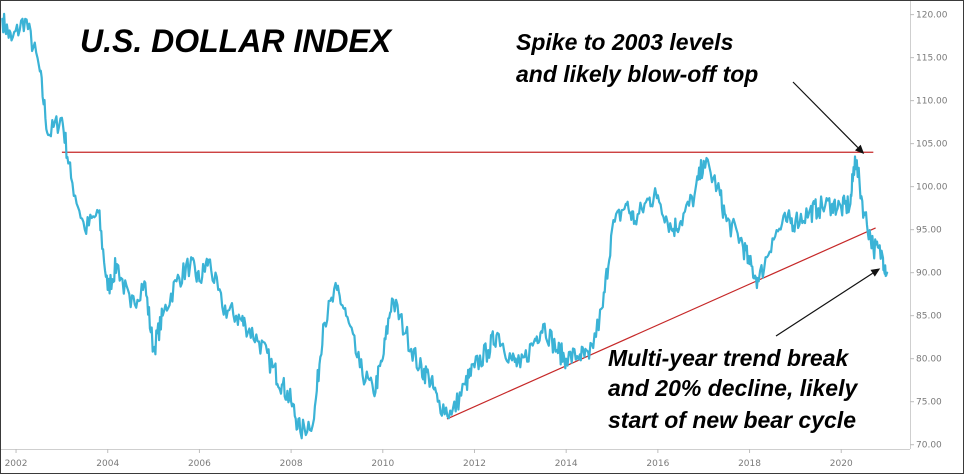 The image size is (964, 474). I want to click on x-tick-label: 2012, so click(474, 464).